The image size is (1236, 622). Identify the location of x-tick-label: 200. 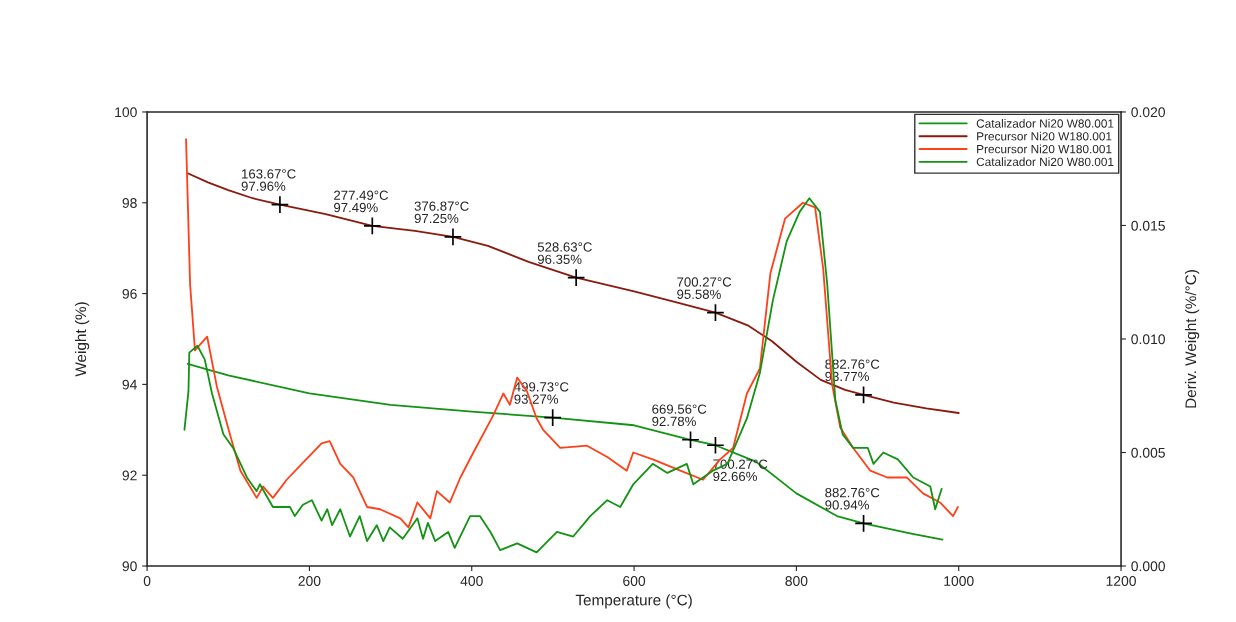
(309, 581).